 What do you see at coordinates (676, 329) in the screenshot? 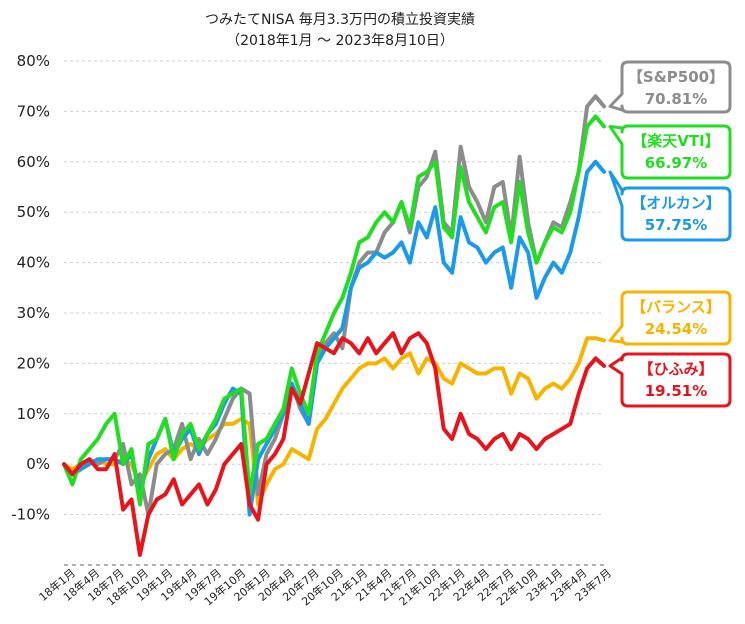
I see `callout-series-value: 24.54%` at bounding box center [676, 329].